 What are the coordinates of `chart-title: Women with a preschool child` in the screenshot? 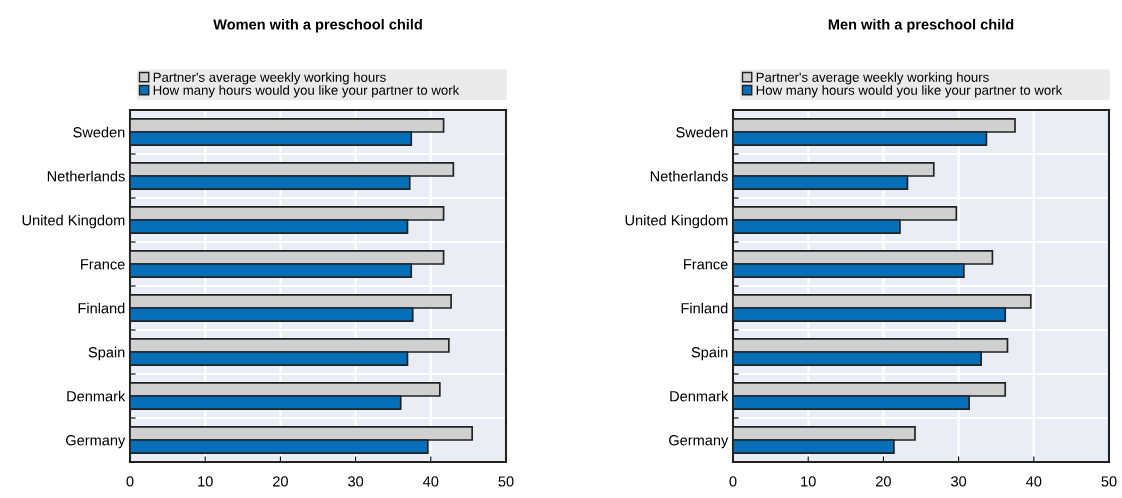 It's located at (317, 25).